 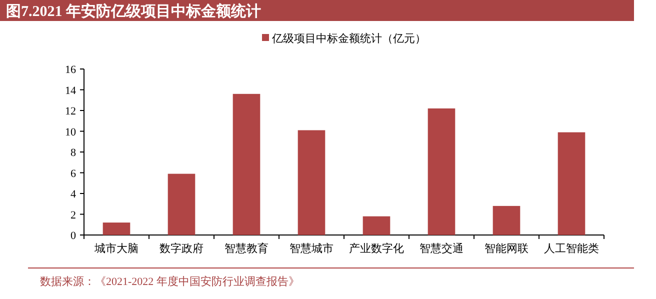 What do you see at coordinates (170, 281) in the screenshot?
I see `source-note: 数据来源：《2021-2022 年度中国安防行业调查报告》` at bounding box center [170, 281].